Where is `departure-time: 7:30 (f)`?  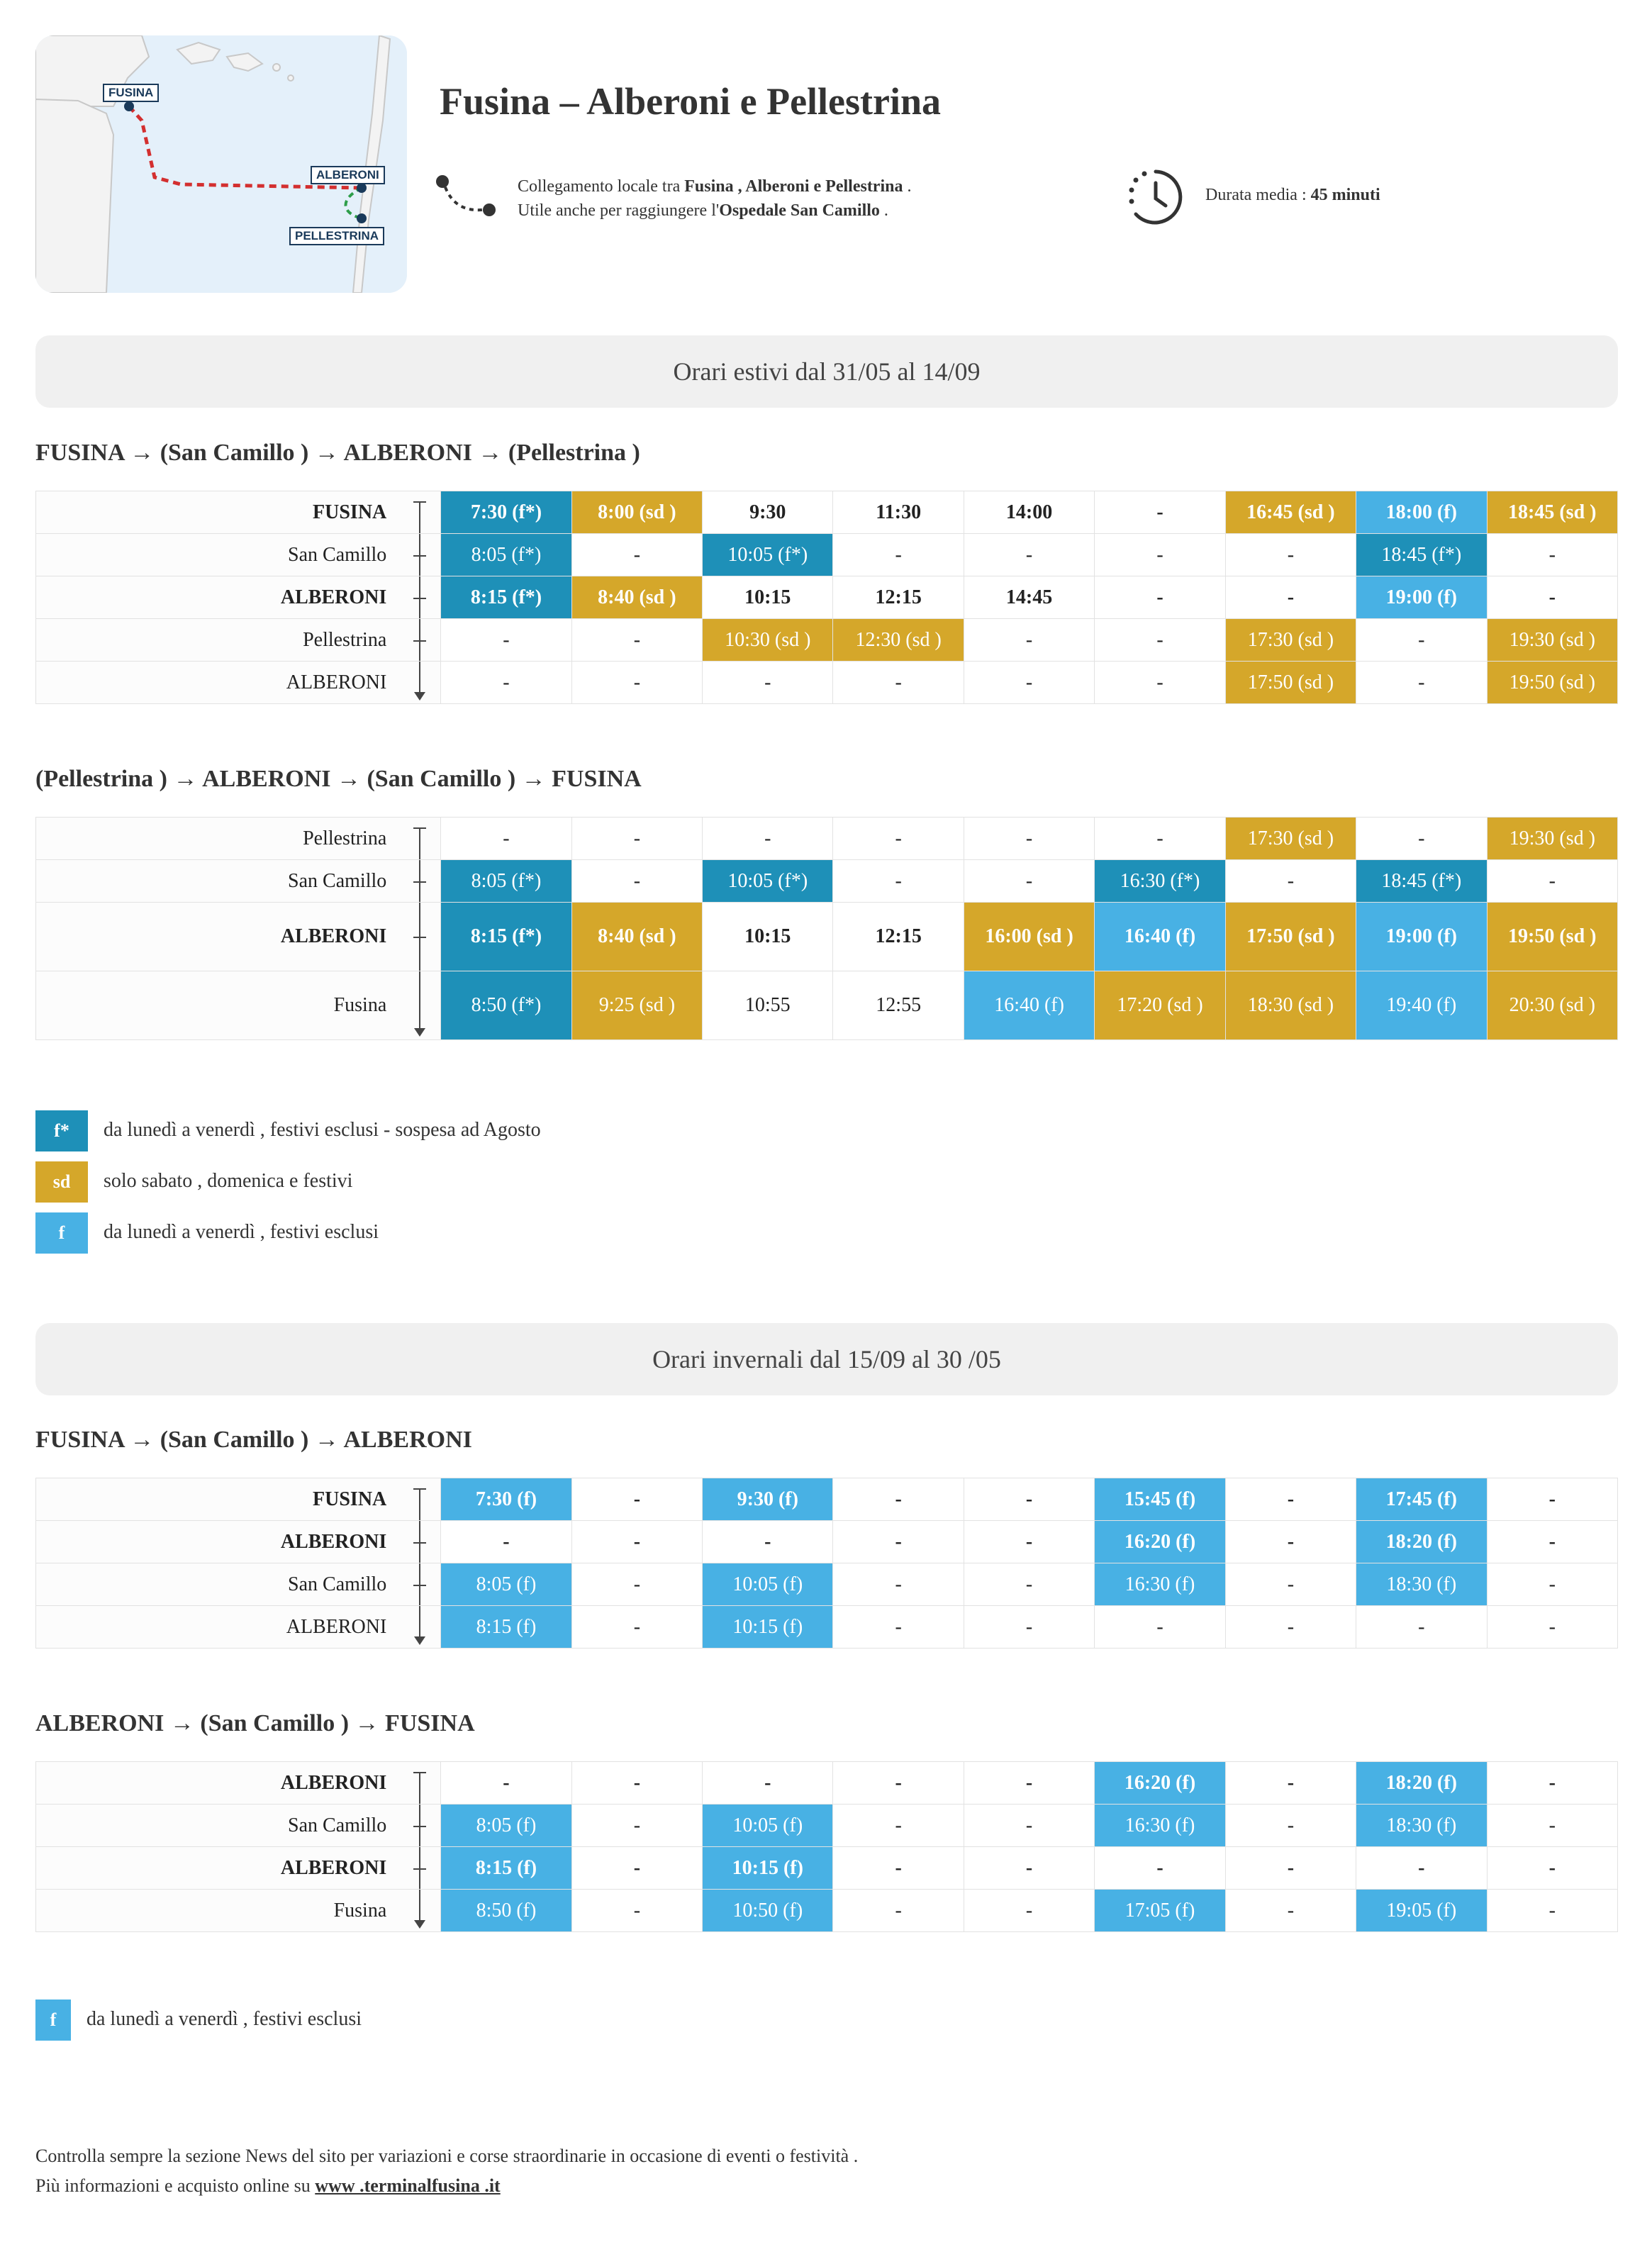 departure-time: 7:30 (f) is located at coordinates (506, 1499).